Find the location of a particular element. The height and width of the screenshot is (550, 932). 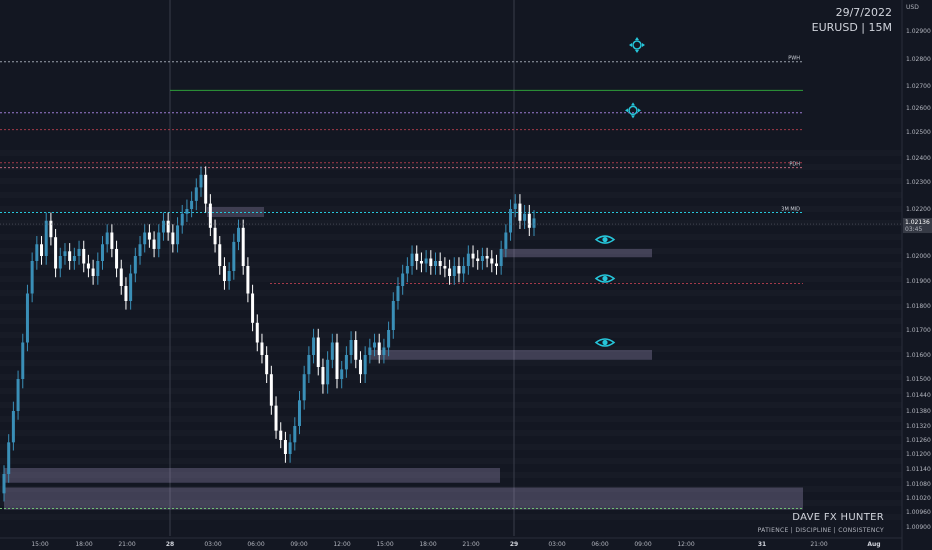

price-tick-label: 1.01320 is located at coordinates (918, 426).